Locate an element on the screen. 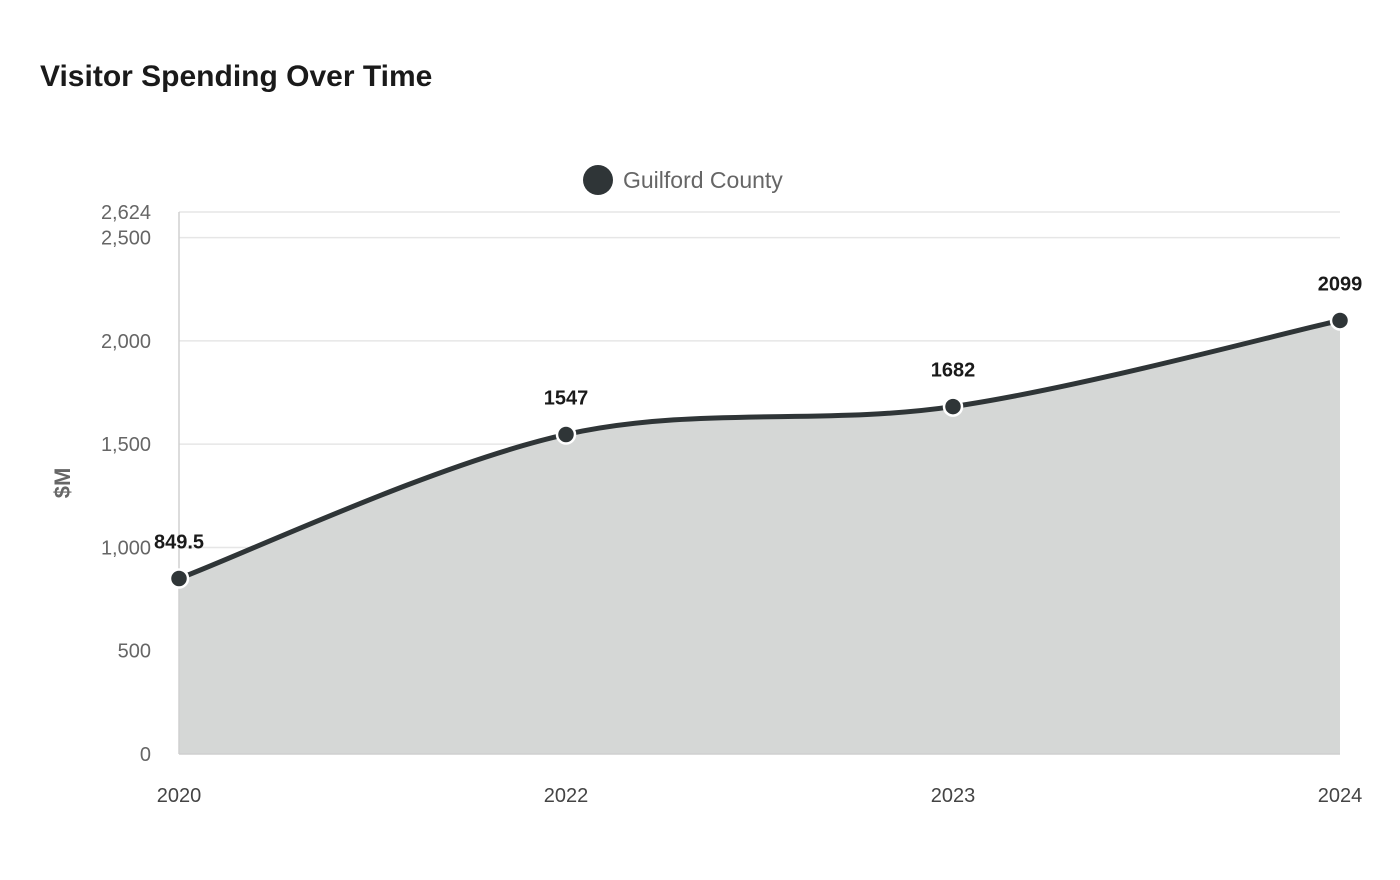 The height and width of the screenshot is (880, 1400). x-tick-label: 2023 is located at coordinates (953, 796).